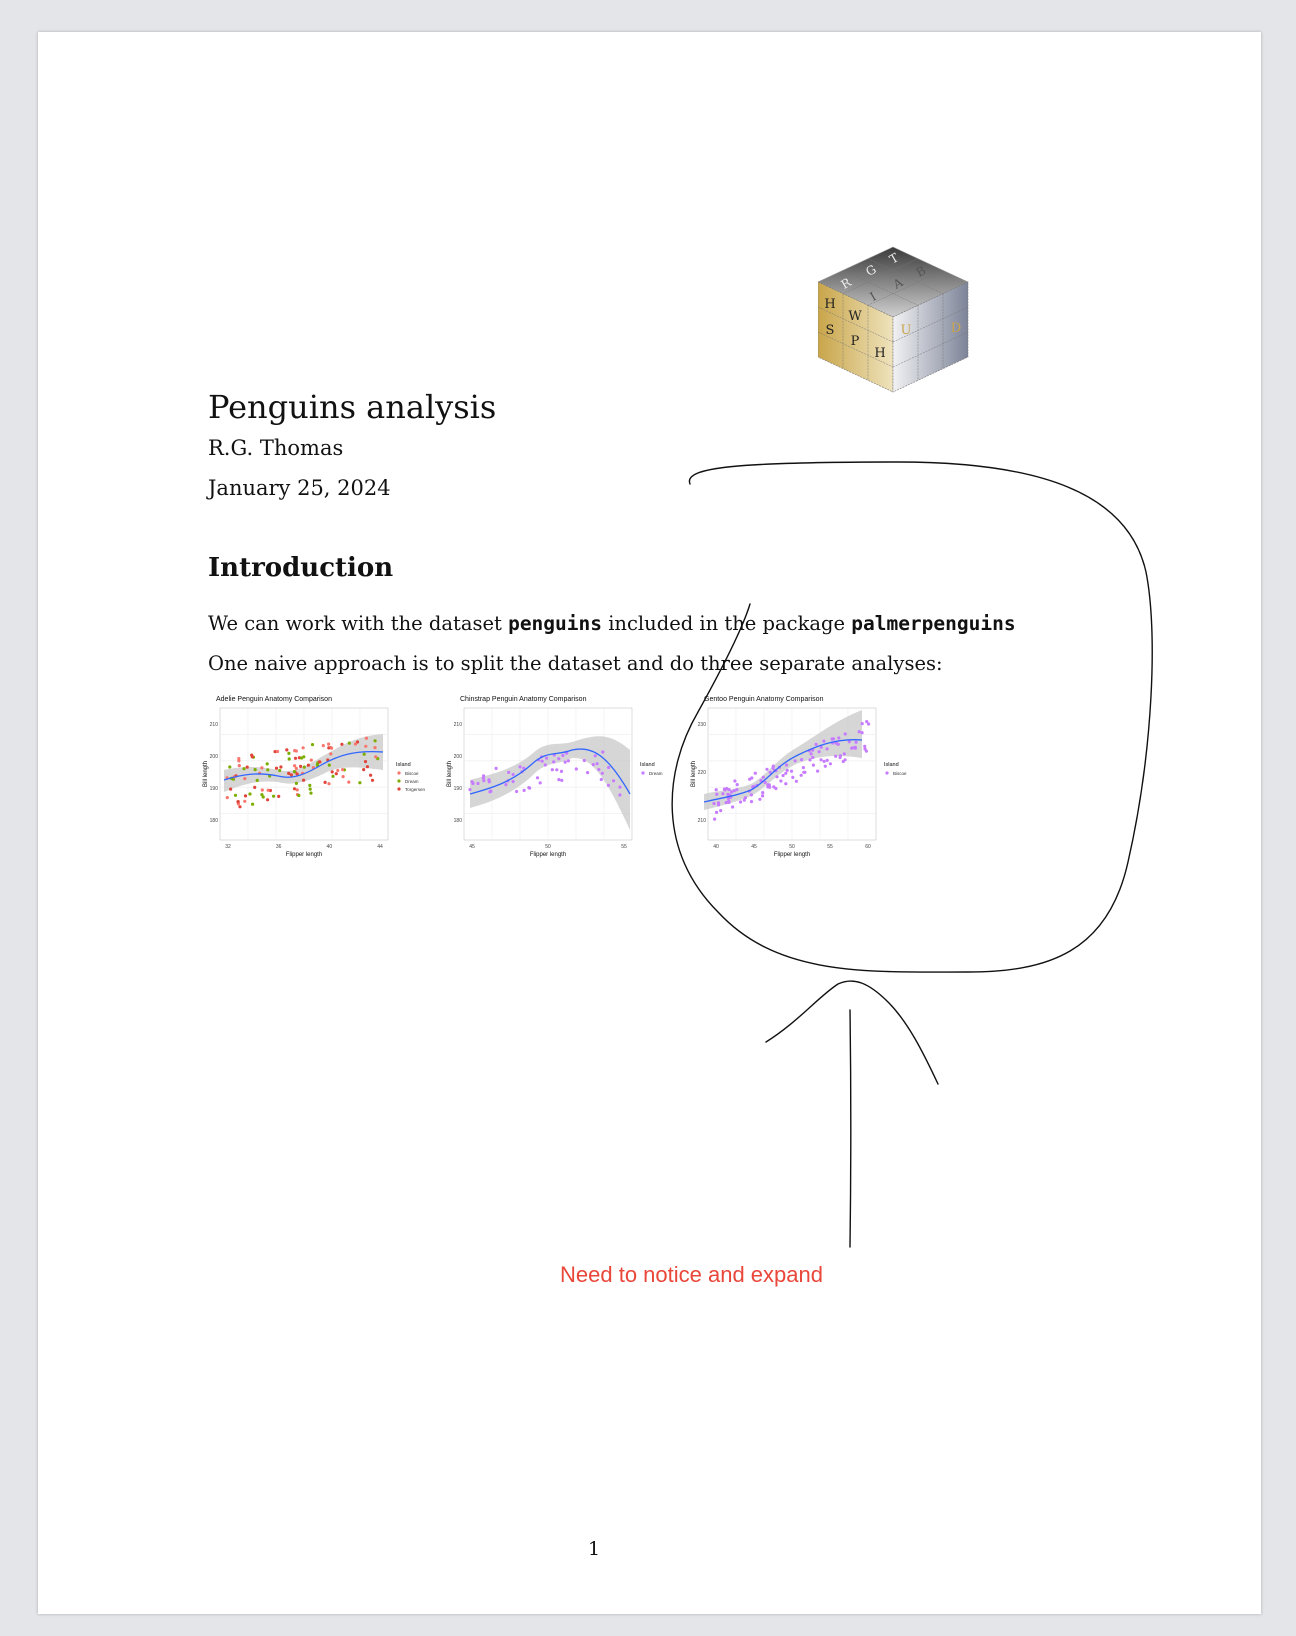  What do you see at coordinates (850, 1128) in the screenshot?
I see `arrow-shaft` at bounding box center [850, 1128].